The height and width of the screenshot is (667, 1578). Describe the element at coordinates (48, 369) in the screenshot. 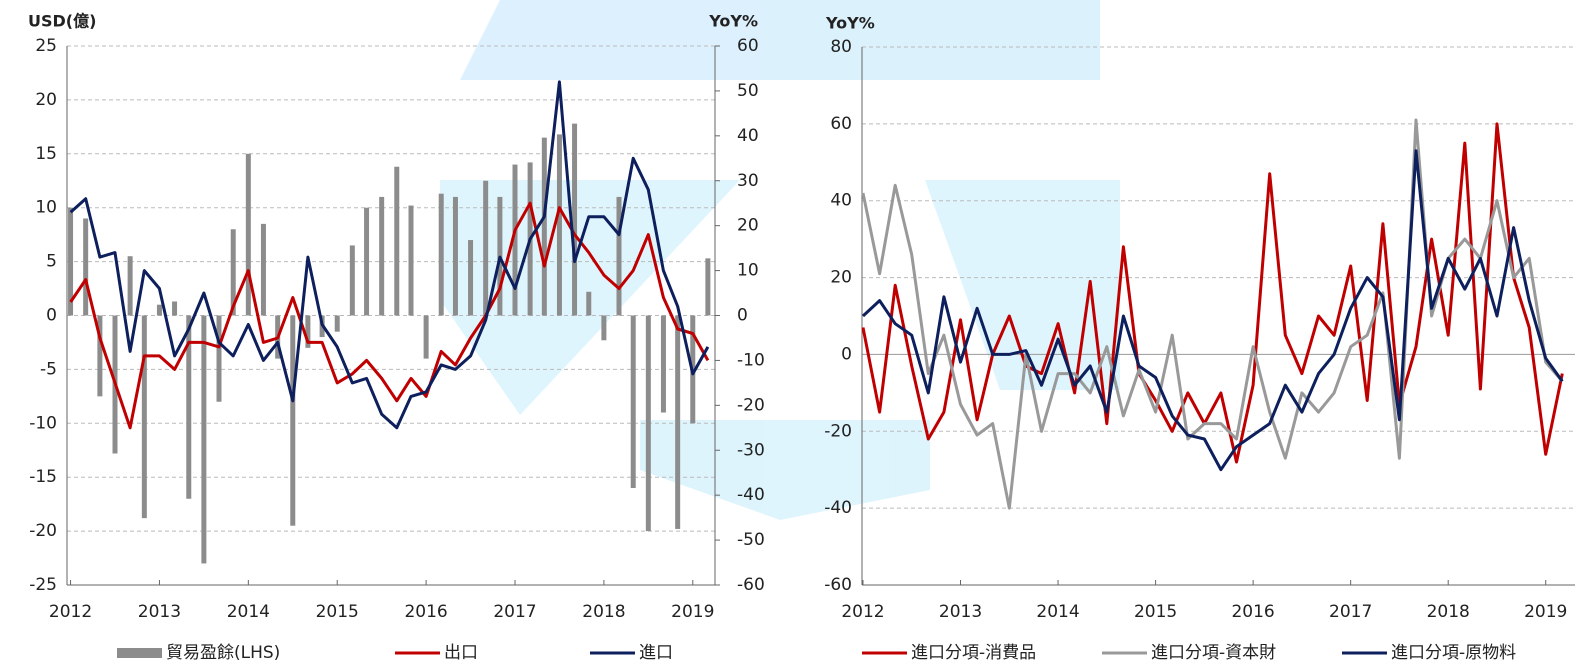

I see `y-tick-label: -5` at that location.